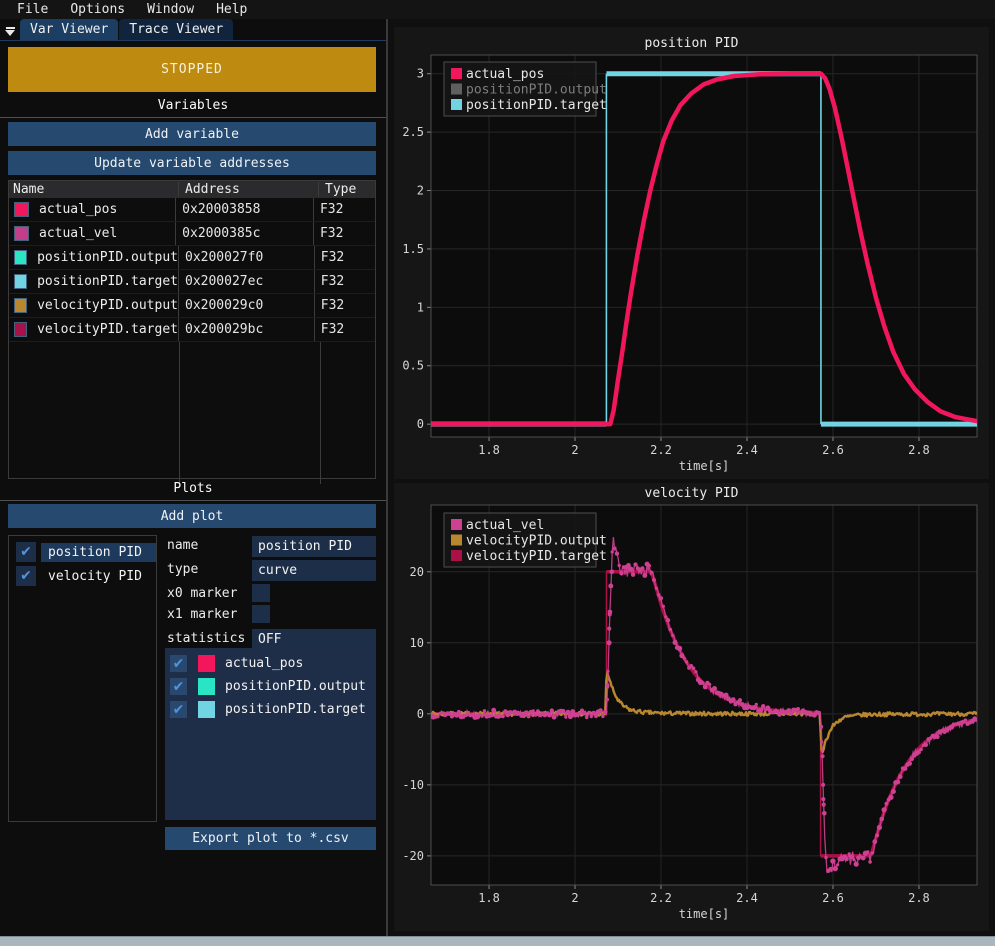 The image size is (995, 946). I want to click on legend-label: actual_pos, so click(505, 74).